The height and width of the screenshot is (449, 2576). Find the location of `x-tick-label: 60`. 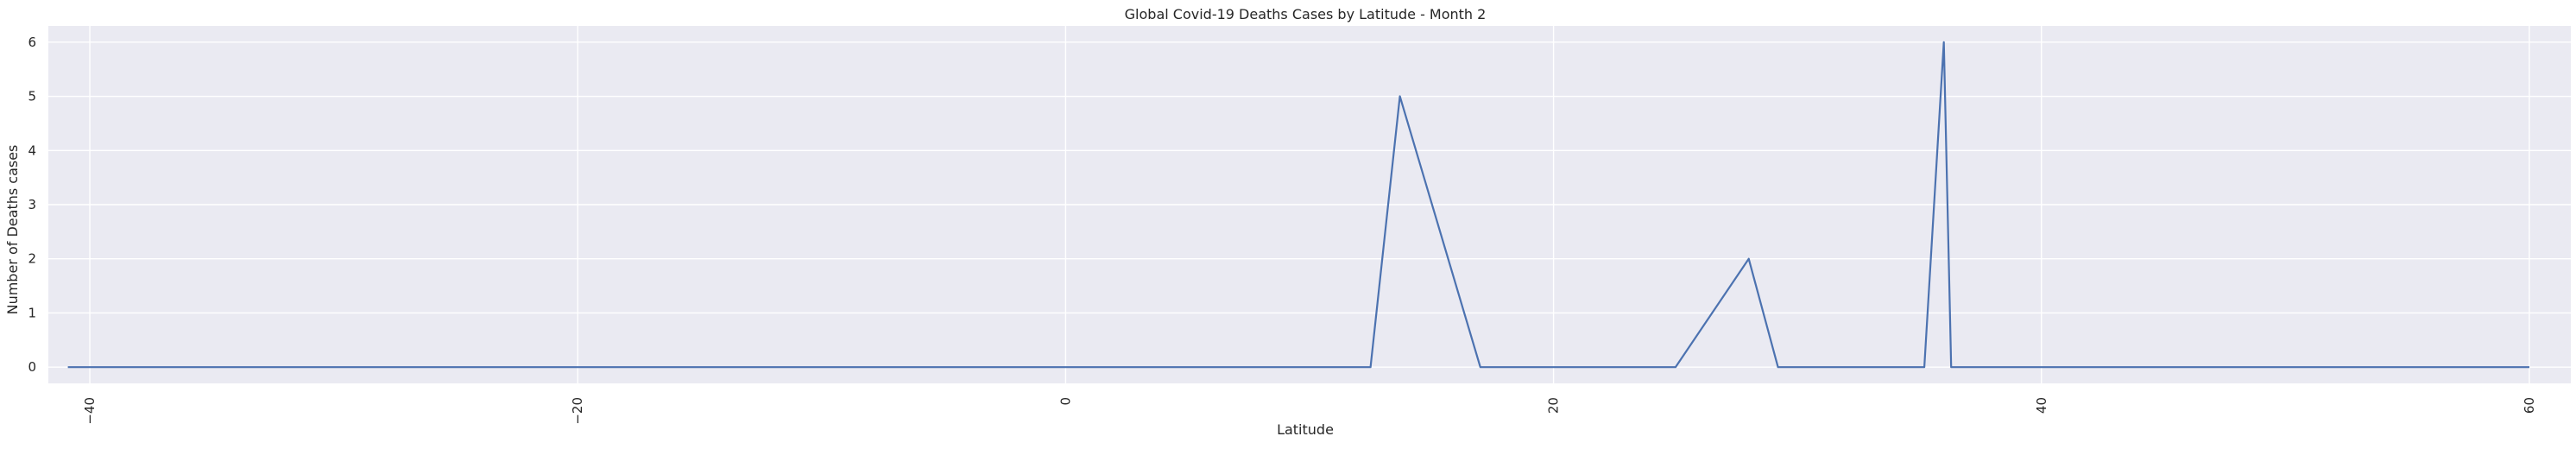

x-tick-label: 60 is located at coordinates (2529, 406).